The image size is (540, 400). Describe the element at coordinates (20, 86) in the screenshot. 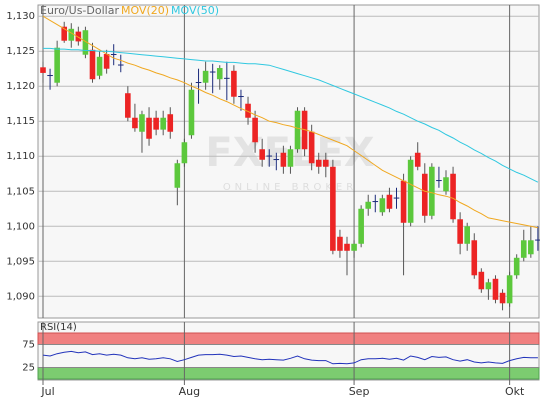

I see `y-tick-label: 1,120` at that location.